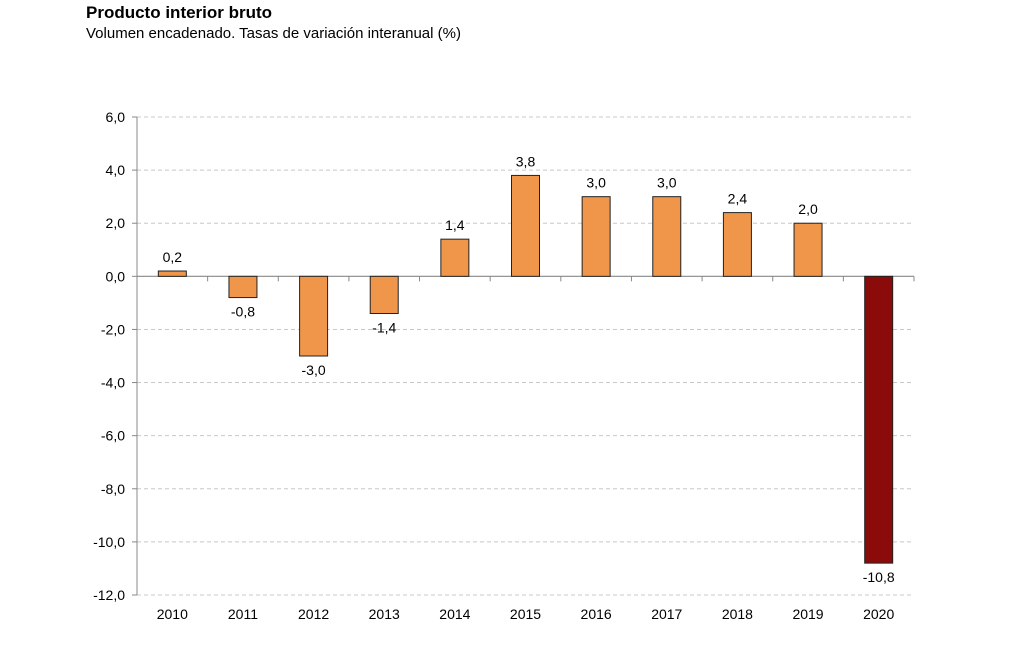 The image size is (1024, 658). What do you see at coordinates (454, 614) in the screenshot?
I see `x-tick-label: 2014` at bounding box center [454, 614].